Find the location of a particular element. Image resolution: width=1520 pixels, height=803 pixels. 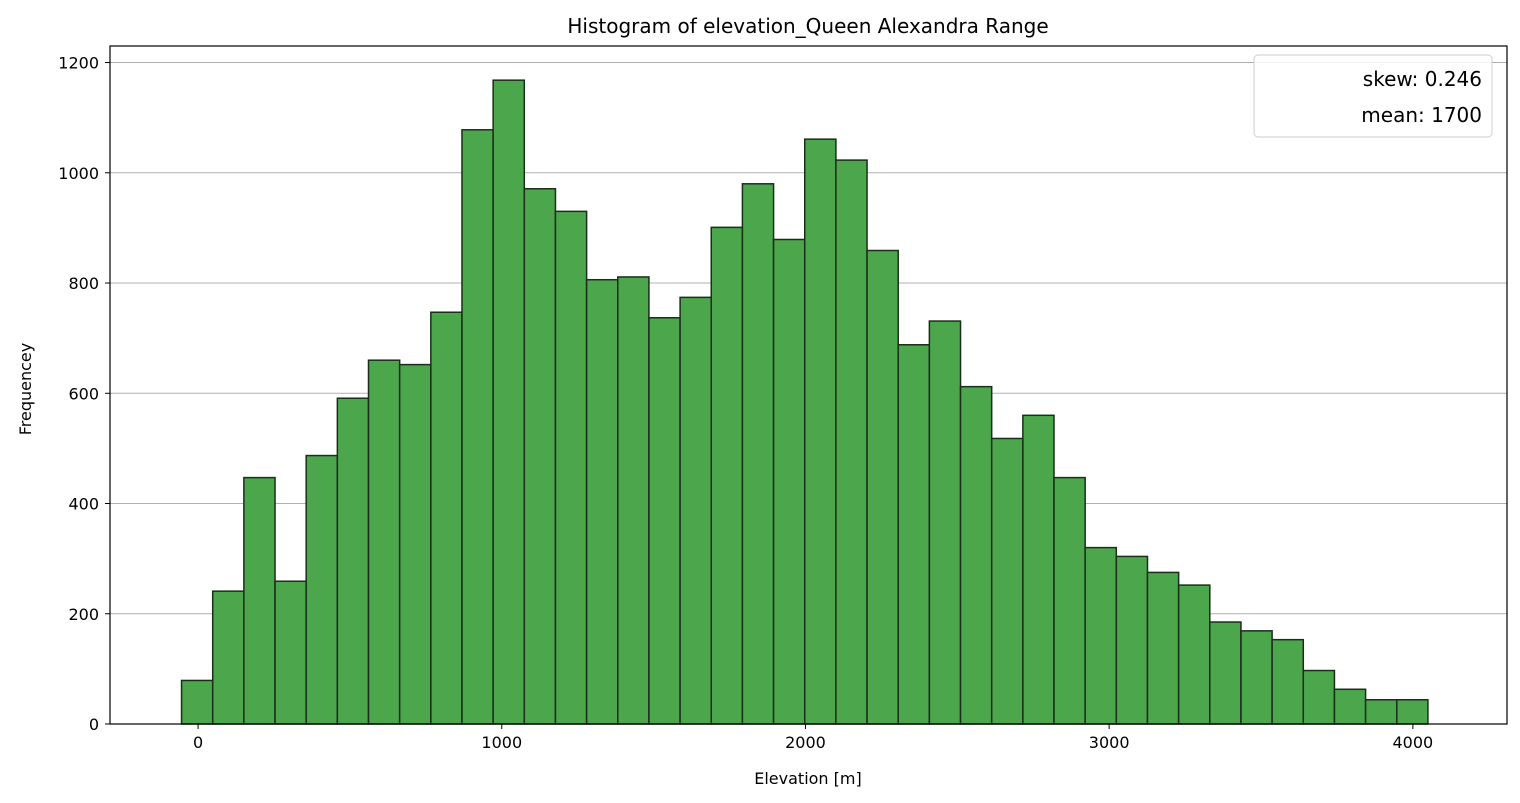

y-axis-ticks: 0 200 400 600 800 1000 1200 is located at coordinates (84, 394).